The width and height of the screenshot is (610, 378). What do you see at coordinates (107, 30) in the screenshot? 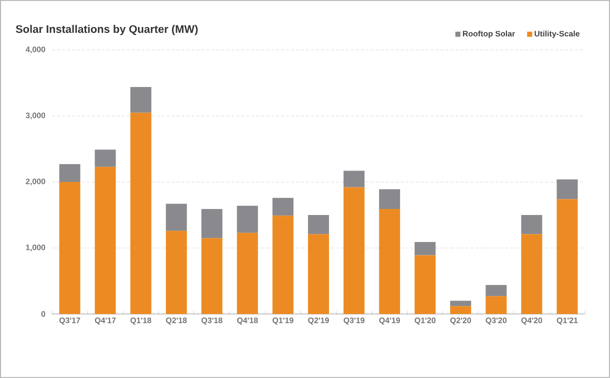
I see `chart-title: Solar Installations by Quarter (MW)` at bounding box center [107, 30].